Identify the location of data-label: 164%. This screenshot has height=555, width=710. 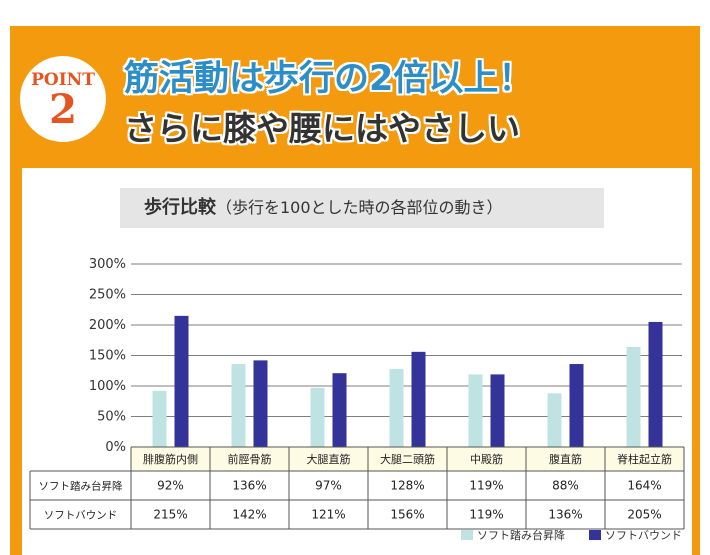
(644, 486).